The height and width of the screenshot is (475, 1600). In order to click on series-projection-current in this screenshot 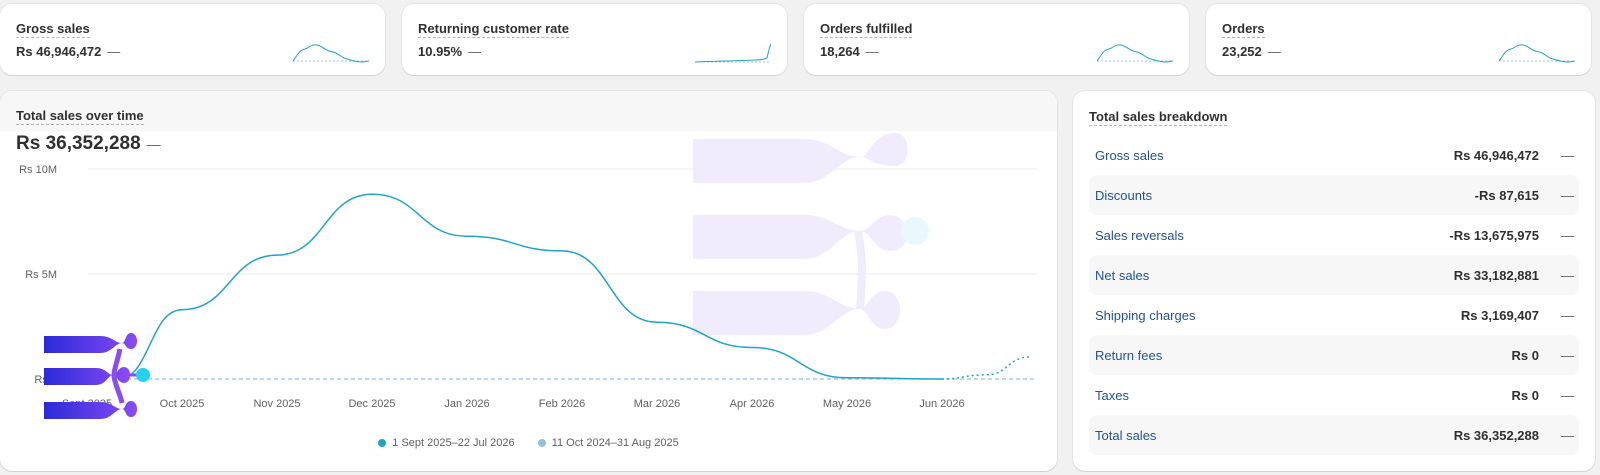, I will do `click(986, 368)`.